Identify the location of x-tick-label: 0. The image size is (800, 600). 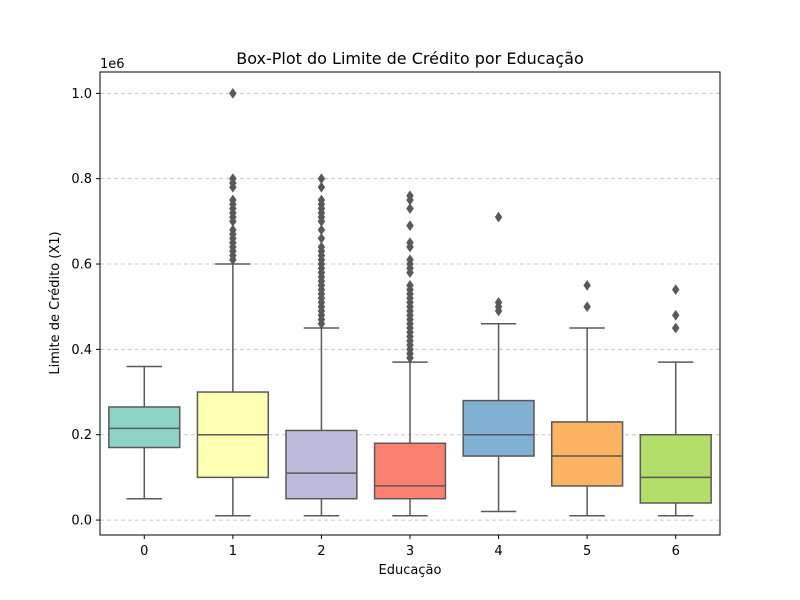
(144, 551).